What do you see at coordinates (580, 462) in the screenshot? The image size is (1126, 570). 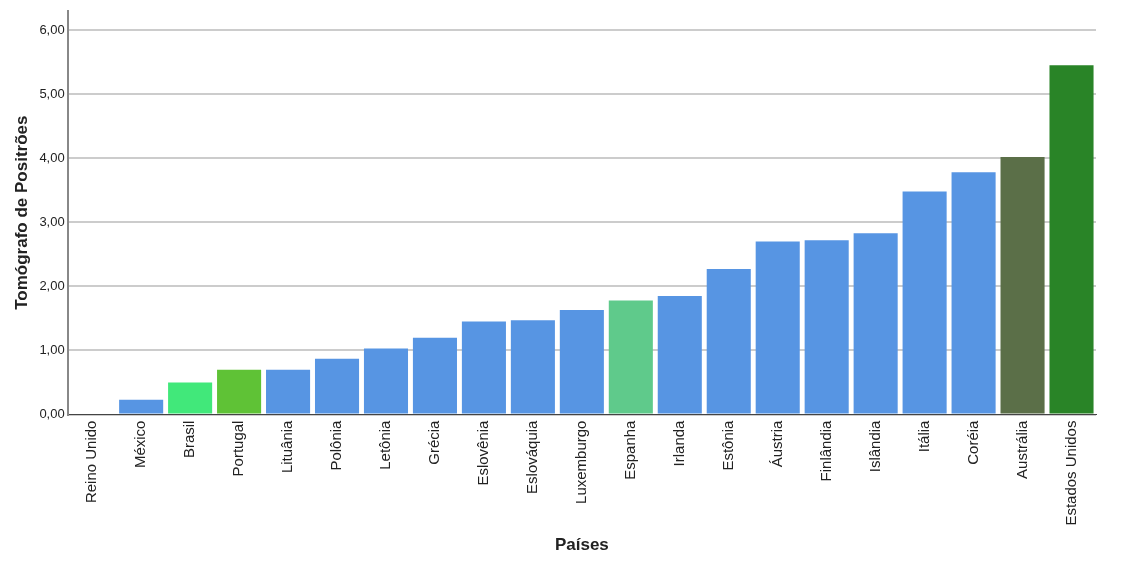 I see `x-tick-label: Luxemburgo` at bounding box center [580, 462].